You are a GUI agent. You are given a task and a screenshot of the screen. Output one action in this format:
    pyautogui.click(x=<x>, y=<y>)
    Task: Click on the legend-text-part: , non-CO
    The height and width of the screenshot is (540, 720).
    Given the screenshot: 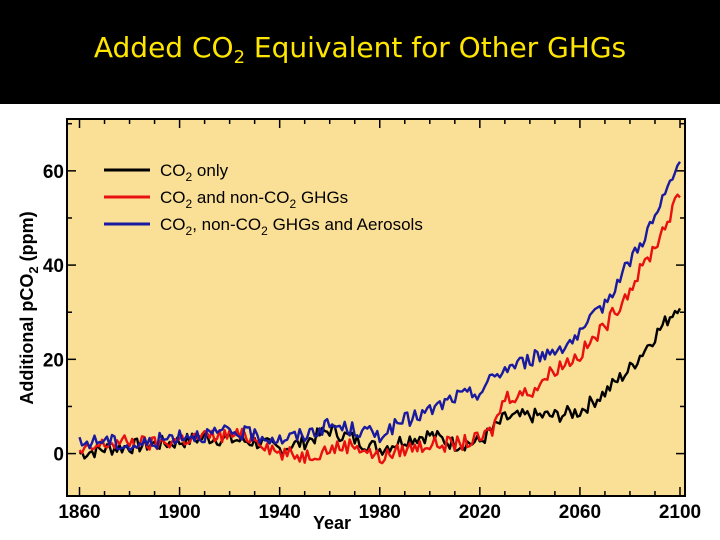 What is the action you would take?
    pyautogui.click(x=226, y=224)
    